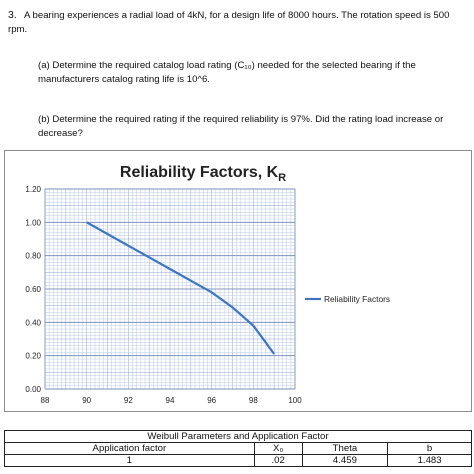  I want to click on table-row: 1 .02 4.459 1.483, so click(238, 460).